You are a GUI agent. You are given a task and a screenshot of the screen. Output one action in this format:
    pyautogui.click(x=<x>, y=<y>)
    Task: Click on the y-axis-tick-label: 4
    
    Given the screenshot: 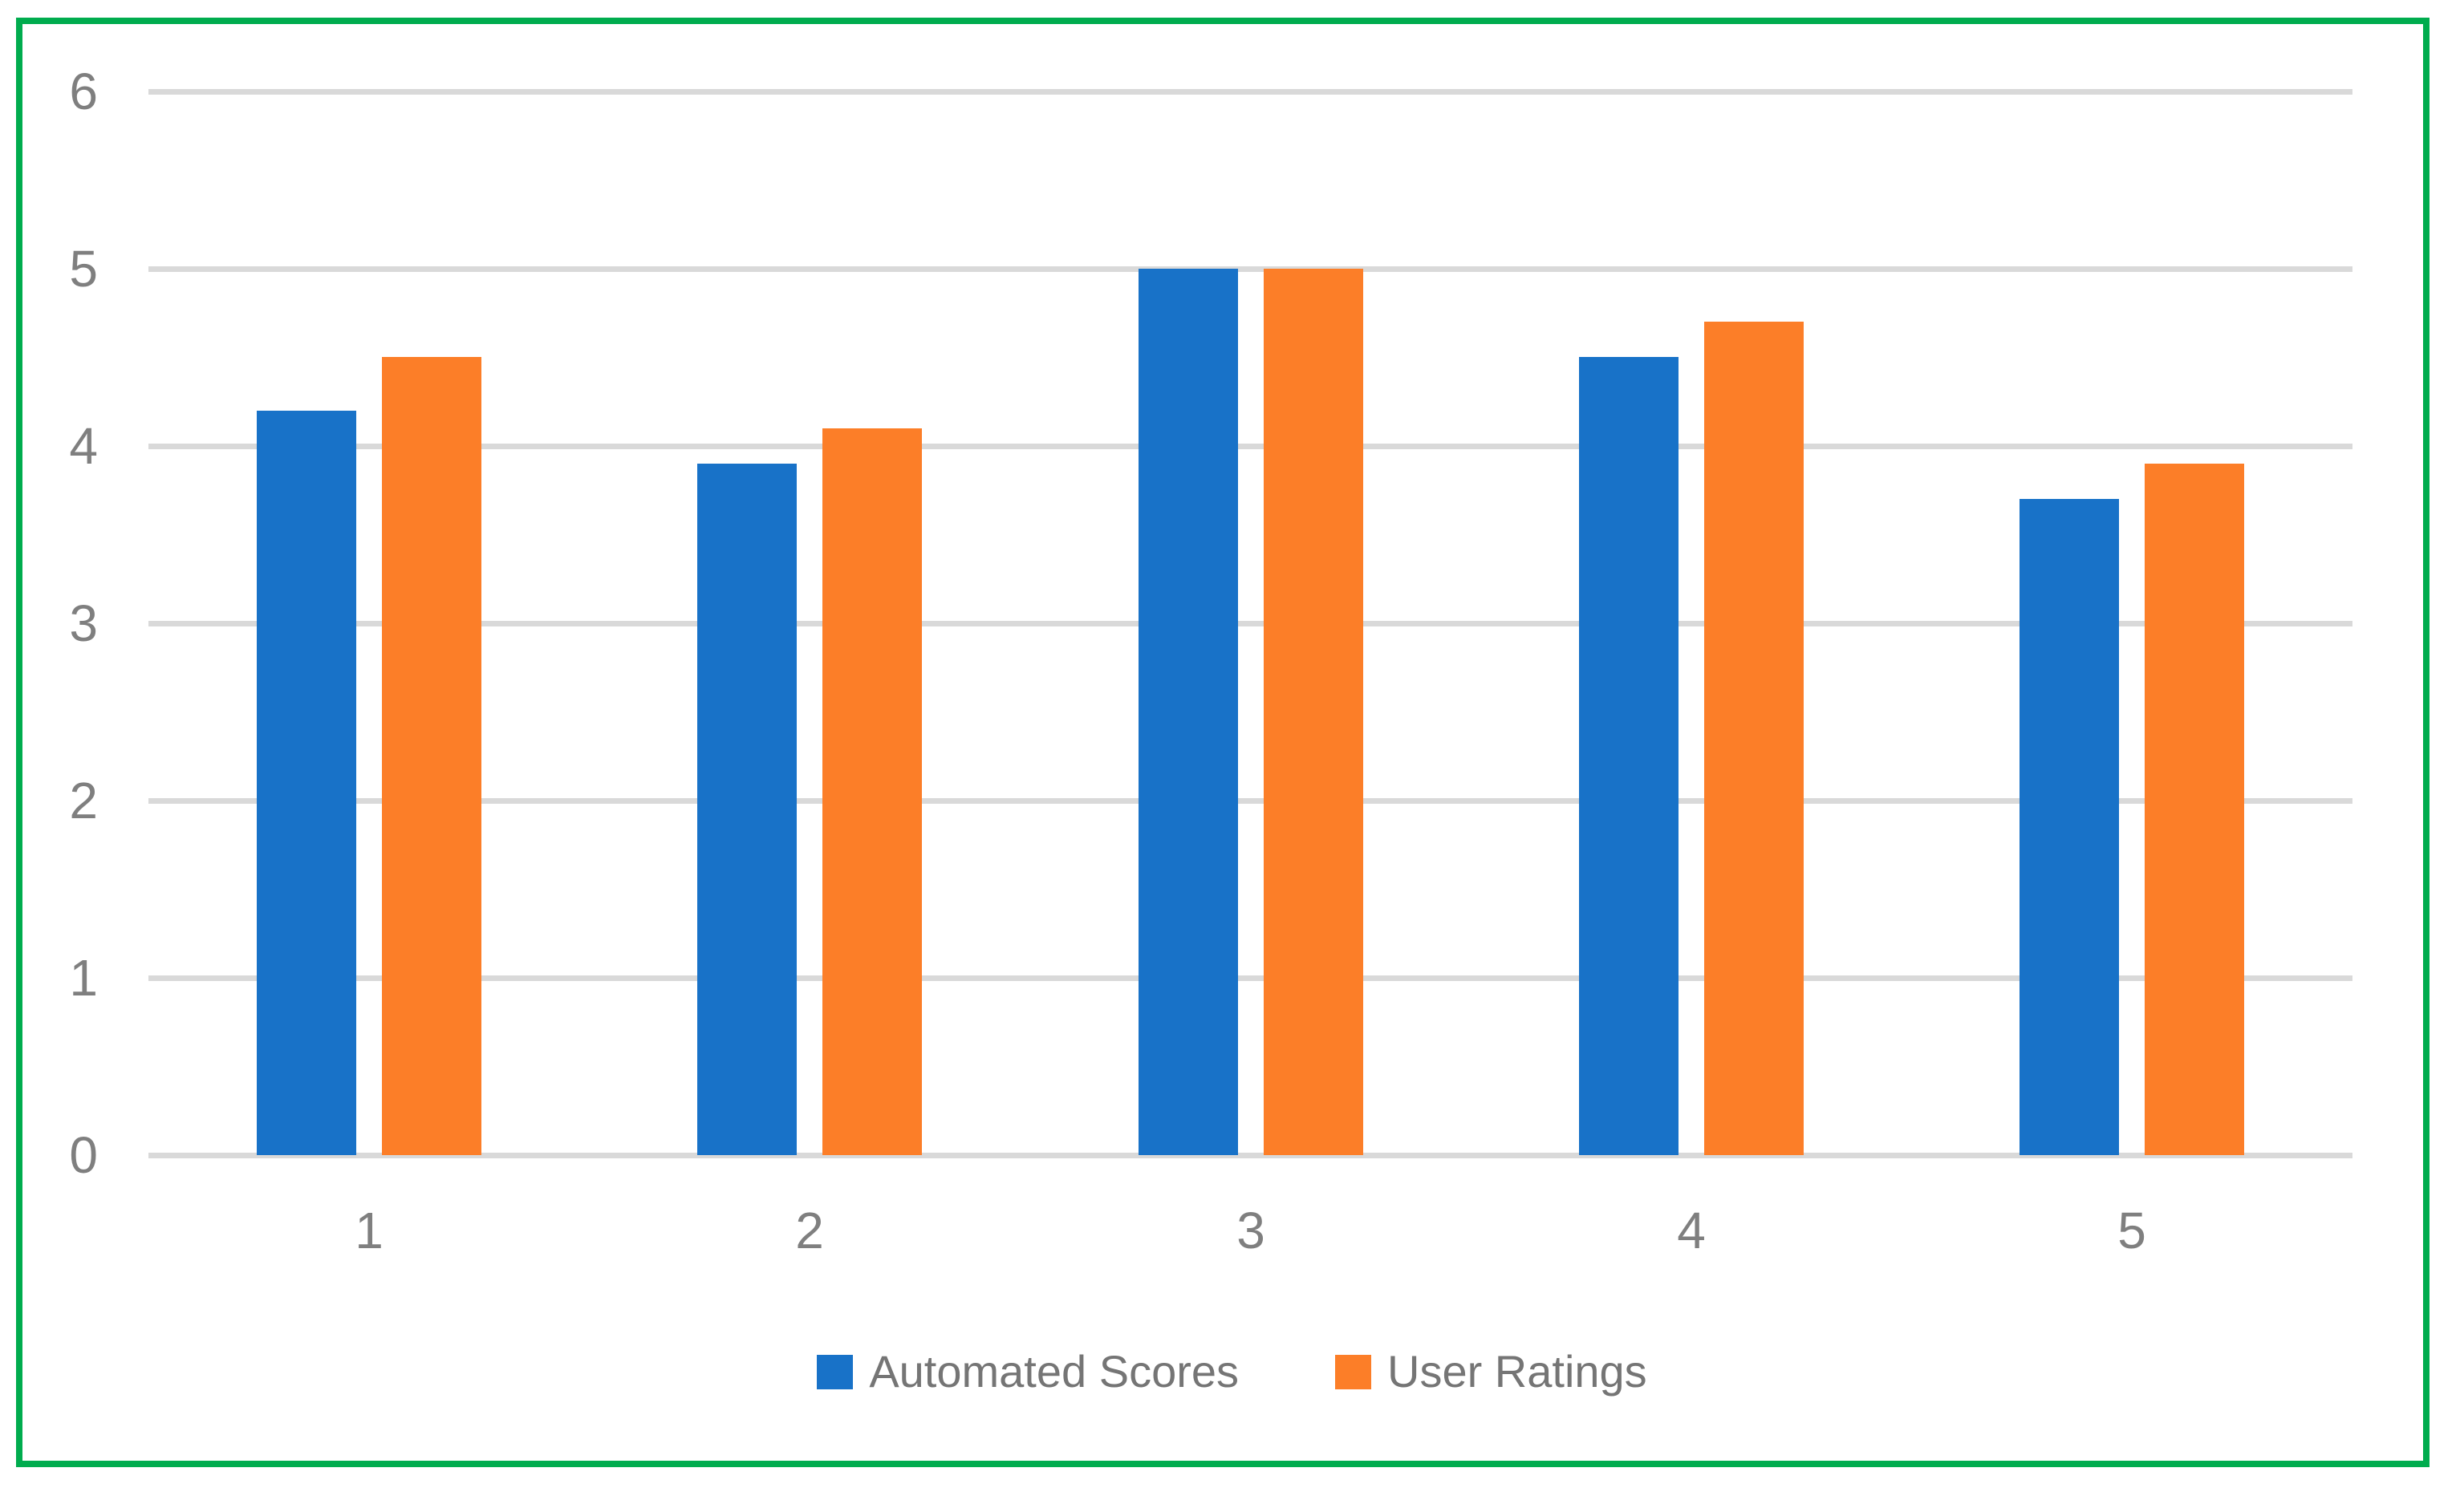 What is the action you would take?
    pyautogui.click(x=83, y=446)
    